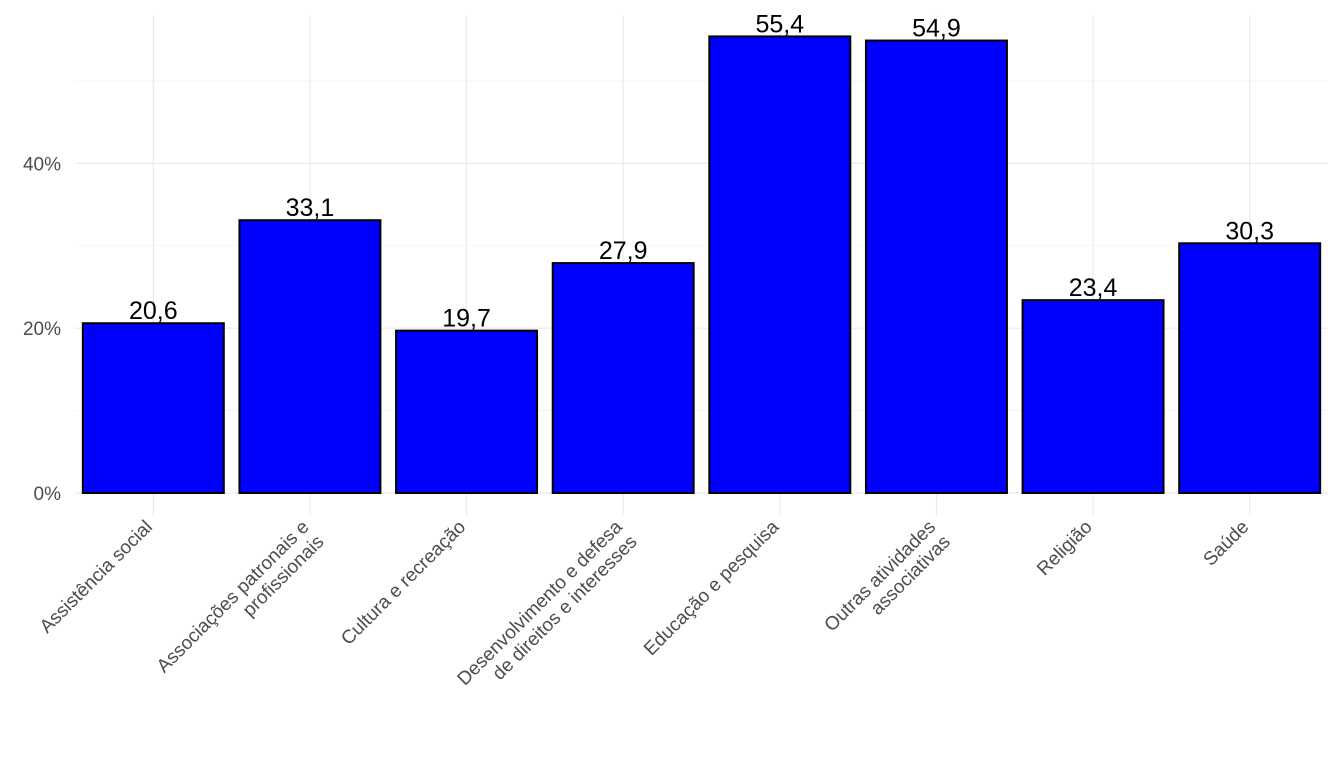  Describe the element at coordinates (1249, 231) in the screenshot. I see `data-label: 30,3` at that location.